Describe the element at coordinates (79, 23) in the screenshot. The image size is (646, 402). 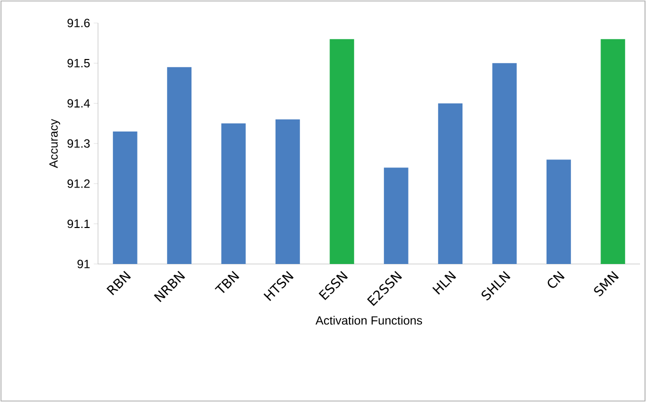
I see `y-tick-label: 91.6` at that location.